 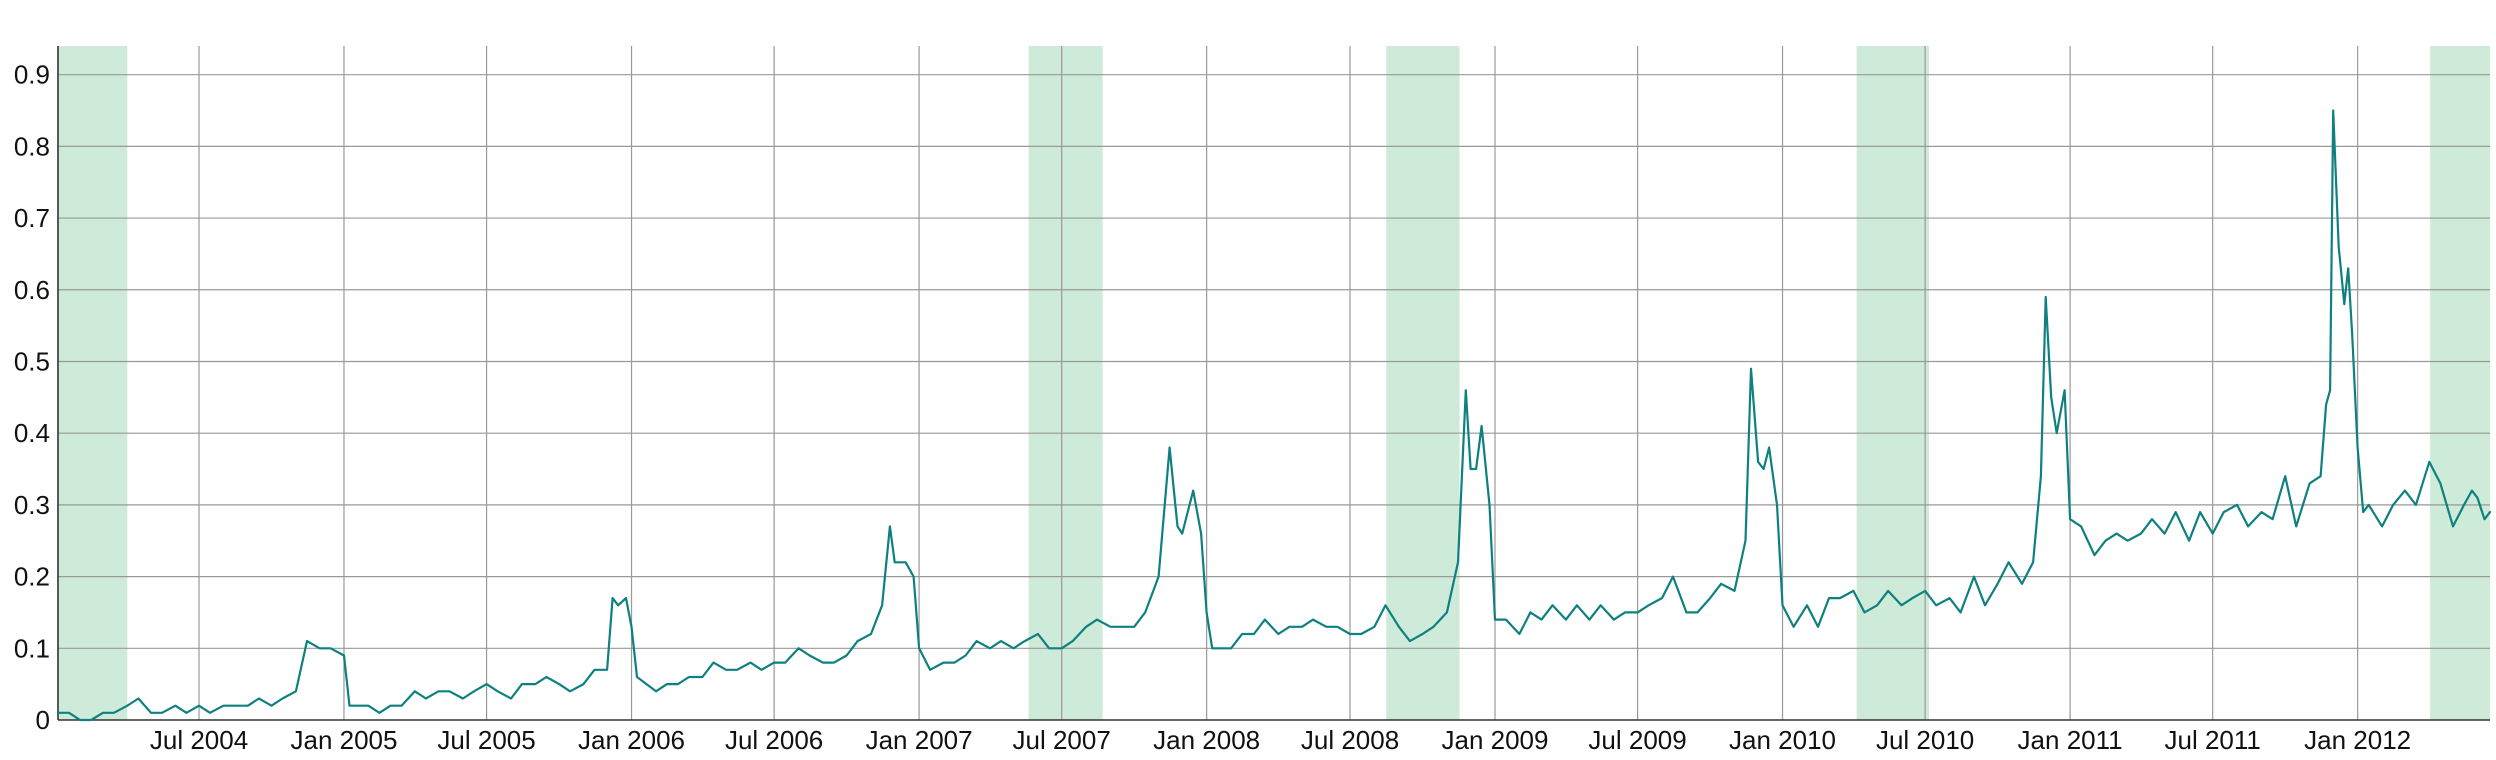 What do you see at coordinates (32, 505) in the screenshot?
I see `y-tick-label: 0.3` at bounding box center [32, 505].